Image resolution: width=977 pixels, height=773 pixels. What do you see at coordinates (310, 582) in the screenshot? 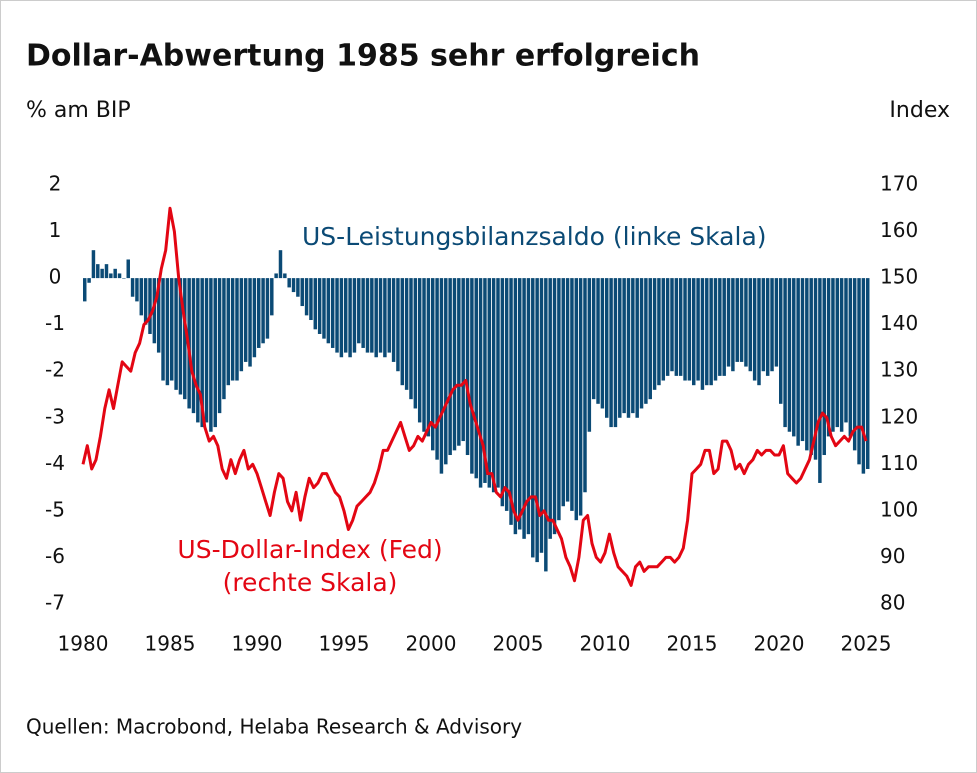
I see `line-legend-sub: (rechte Skala)` at bounding box center [310, 582].